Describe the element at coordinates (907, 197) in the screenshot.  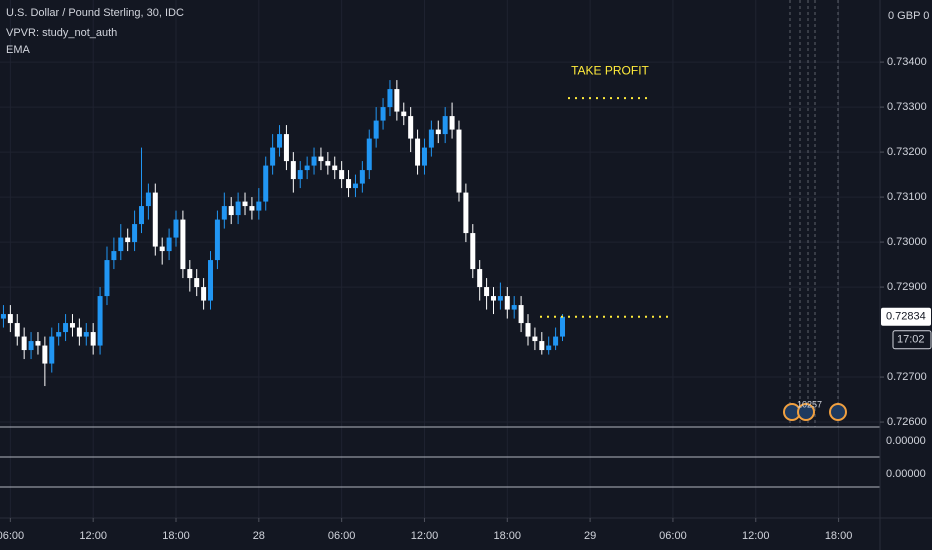
I see `y-tick-label: 0.73100` at that location.